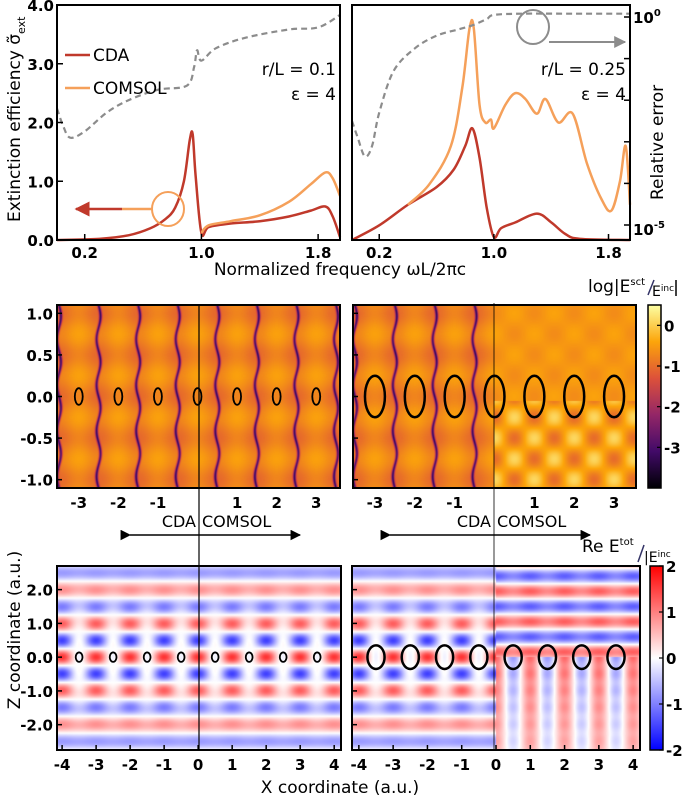 This screenshot has height=800, width=682. What do you see at coordinates (40, 7) in the screenshot?
I see `y-tick-label: 4.0` at bounding box center [40, 7].